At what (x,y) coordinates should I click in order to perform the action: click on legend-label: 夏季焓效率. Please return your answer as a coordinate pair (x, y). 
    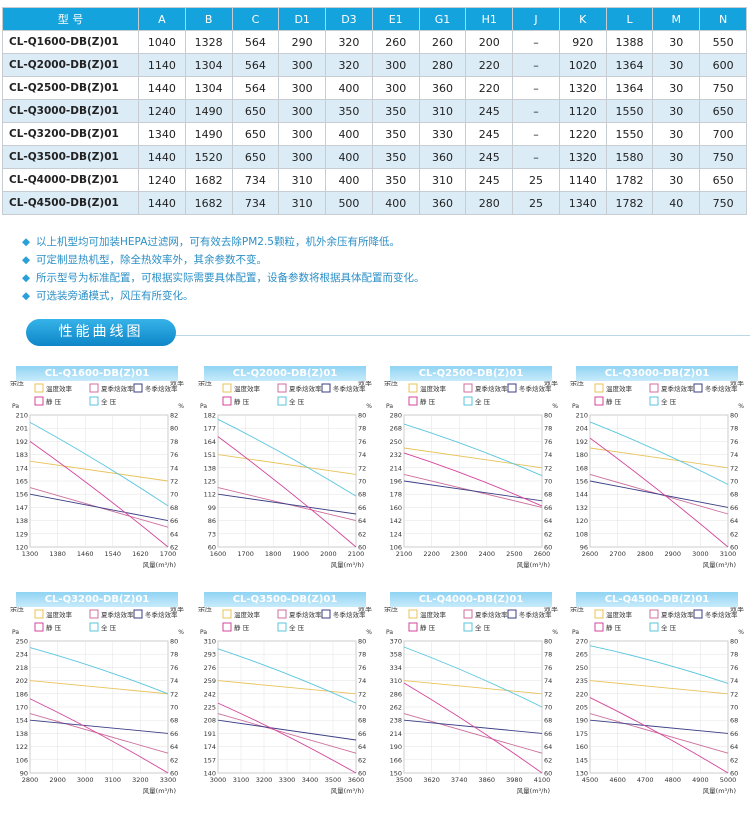
    Looking at the image, I should click on (305, 388).